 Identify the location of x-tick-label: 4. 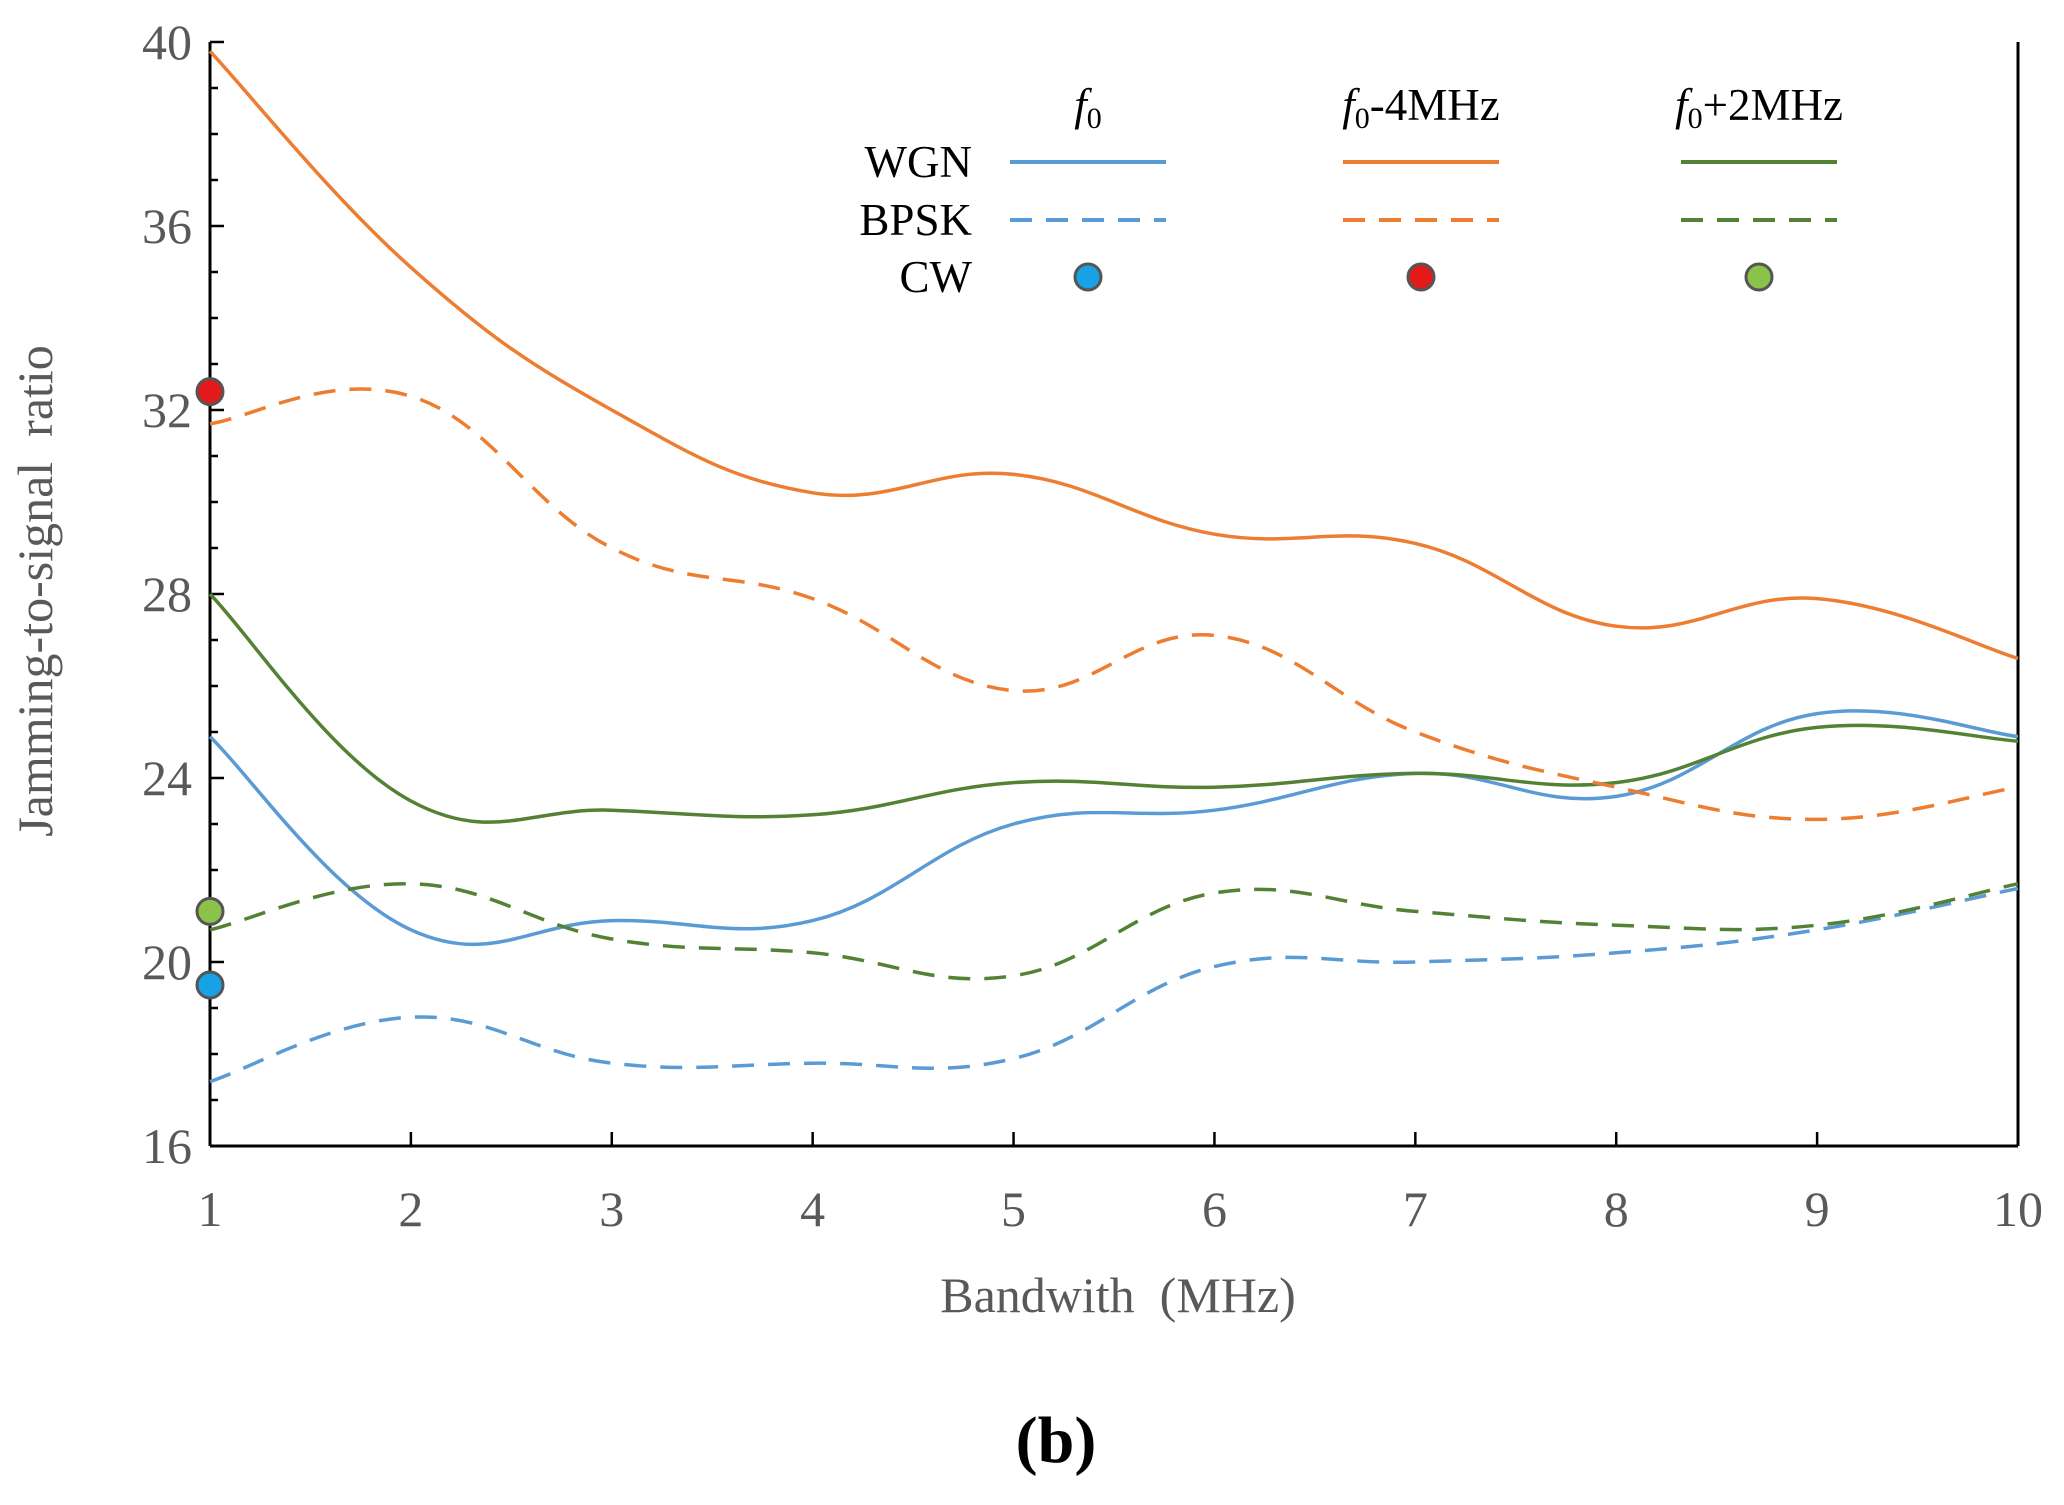
(812, 1209).